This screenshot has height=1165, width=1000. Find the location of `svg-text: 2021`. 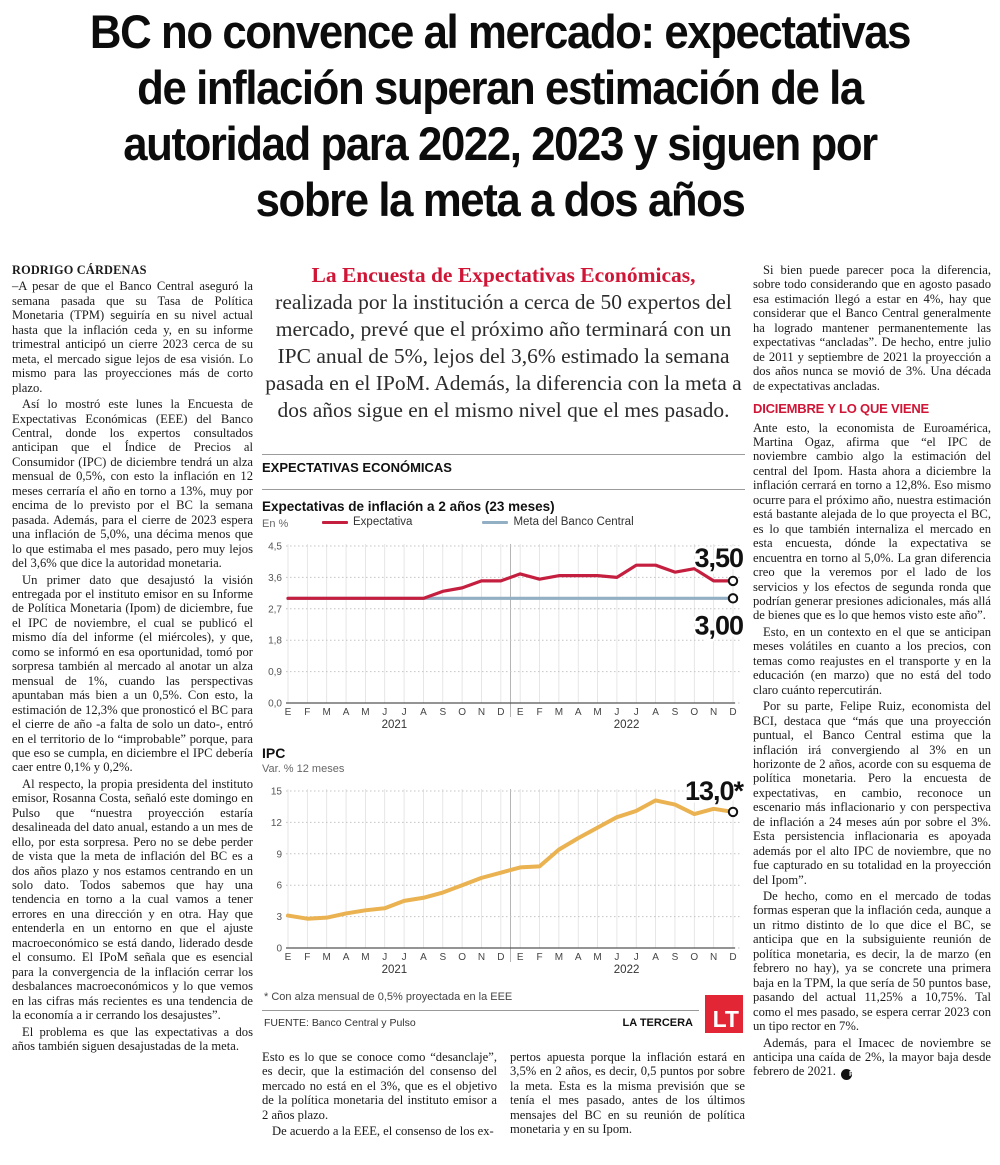

svg-text: 2021 is located at coordinates (395, 970).